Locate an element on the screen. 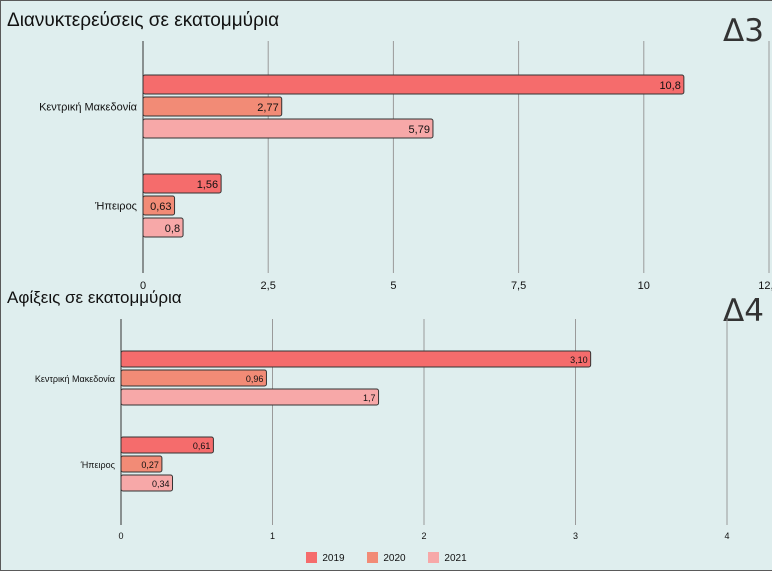 Image resolution: width=776 pixels, height=573 pixels. x-tick-label: 2 is located at coordinates (423, 536).